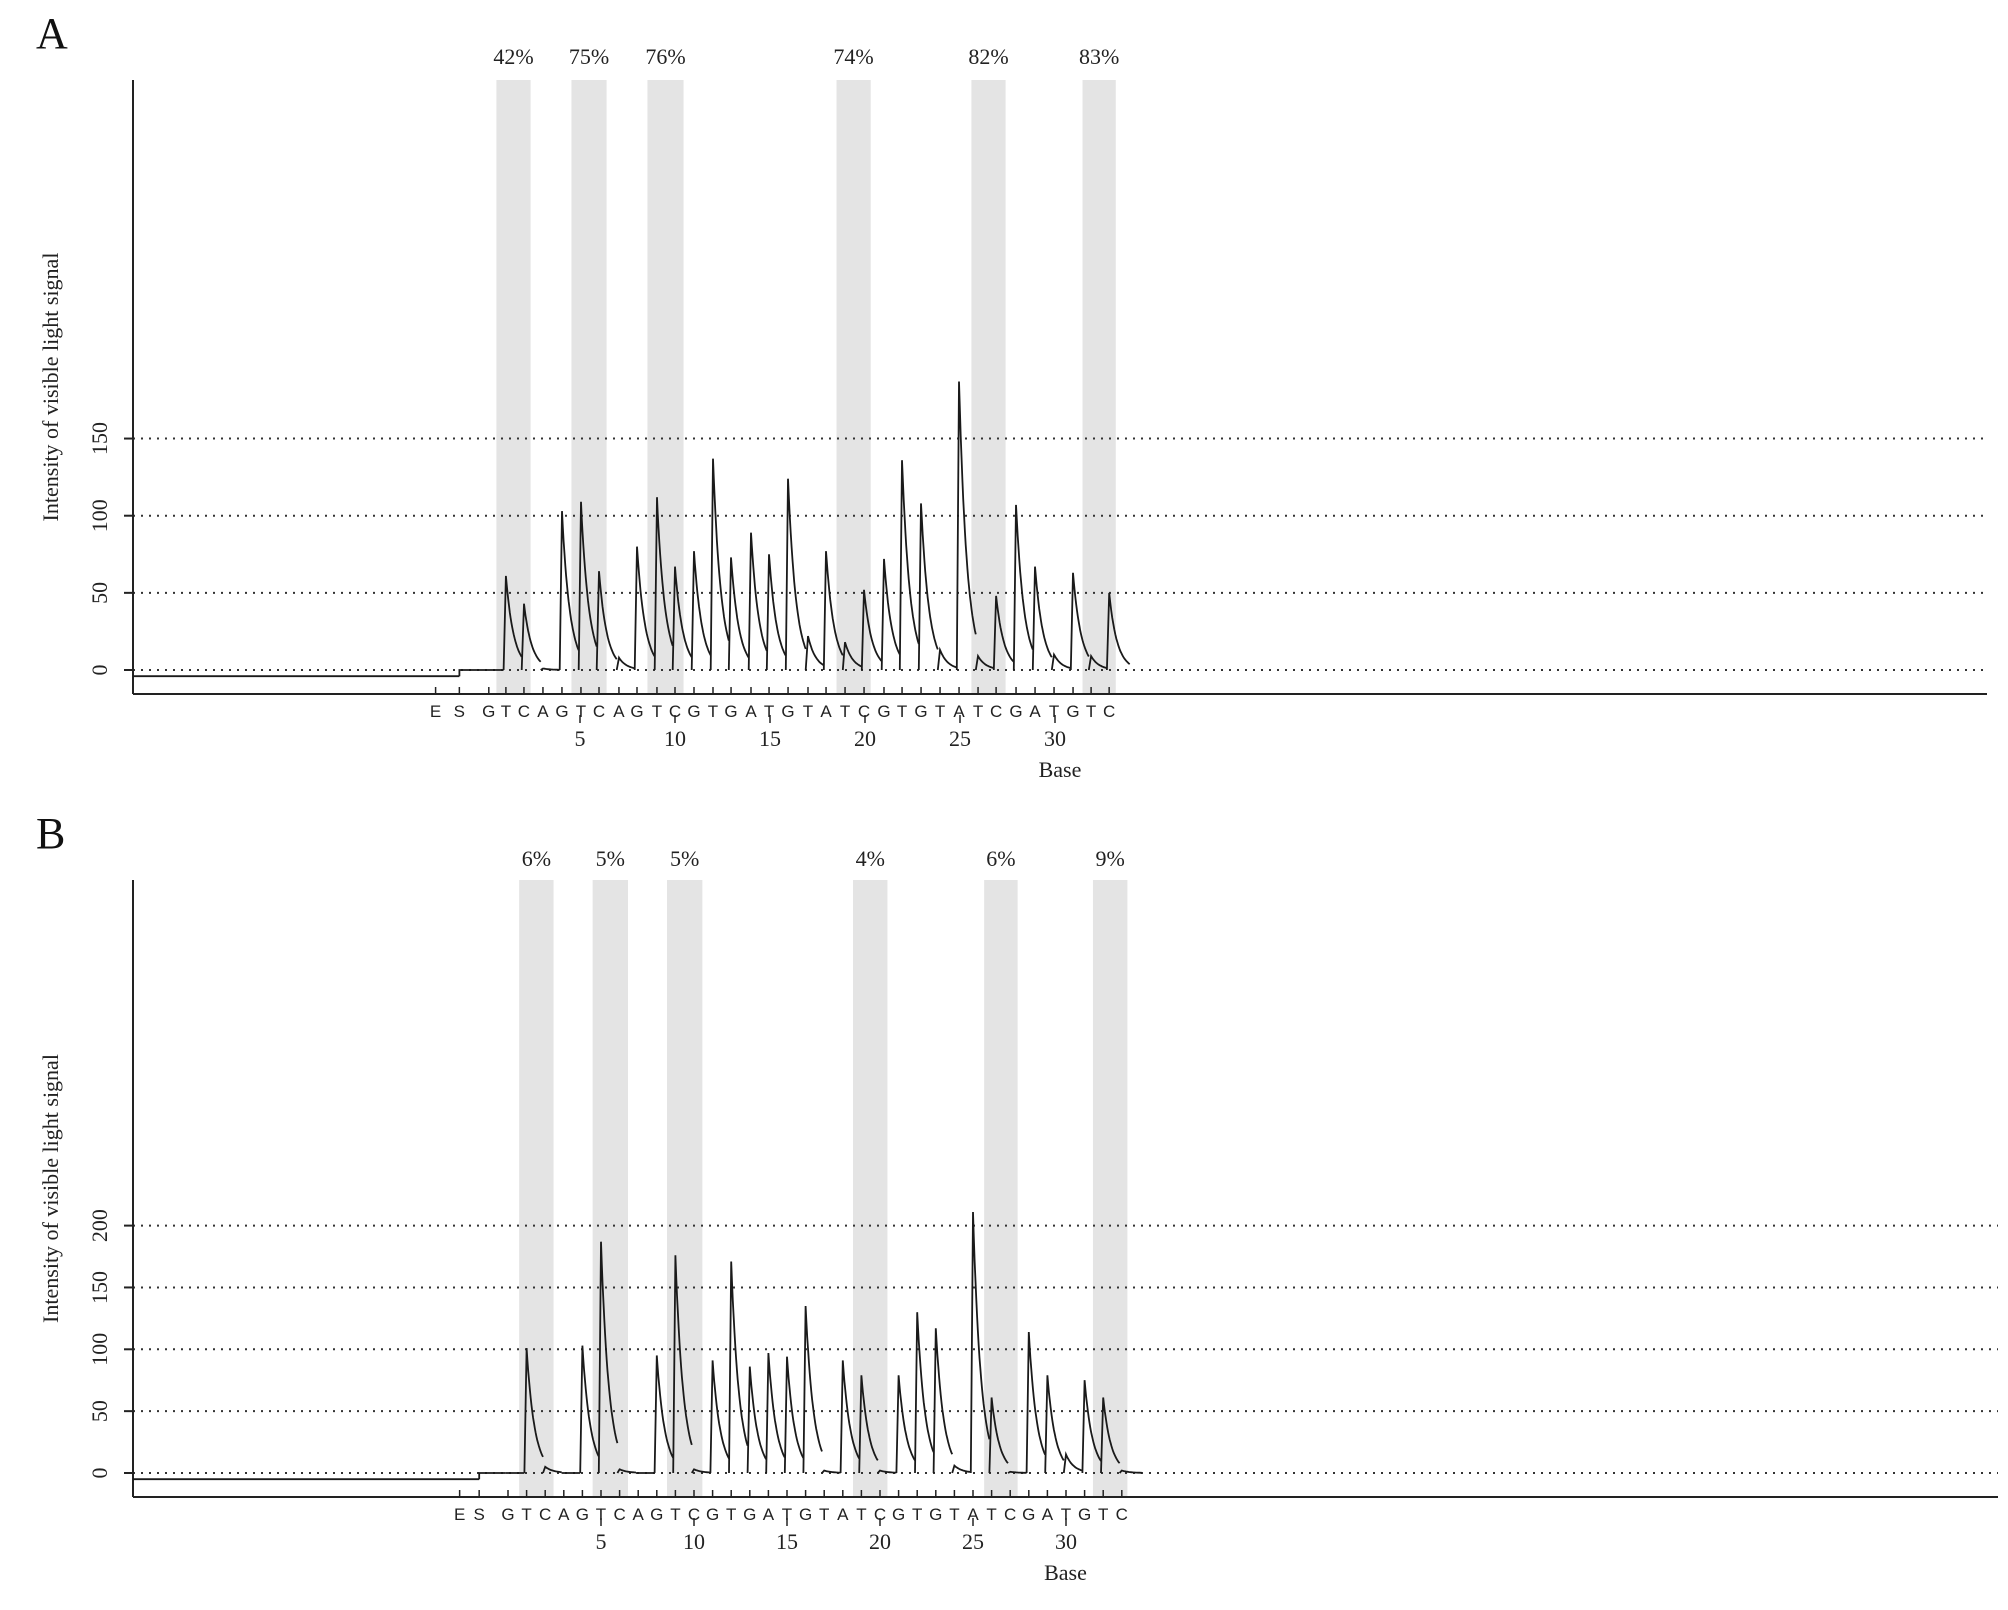  I want to click on base-letter-a-35: T, so click(1091, 711).